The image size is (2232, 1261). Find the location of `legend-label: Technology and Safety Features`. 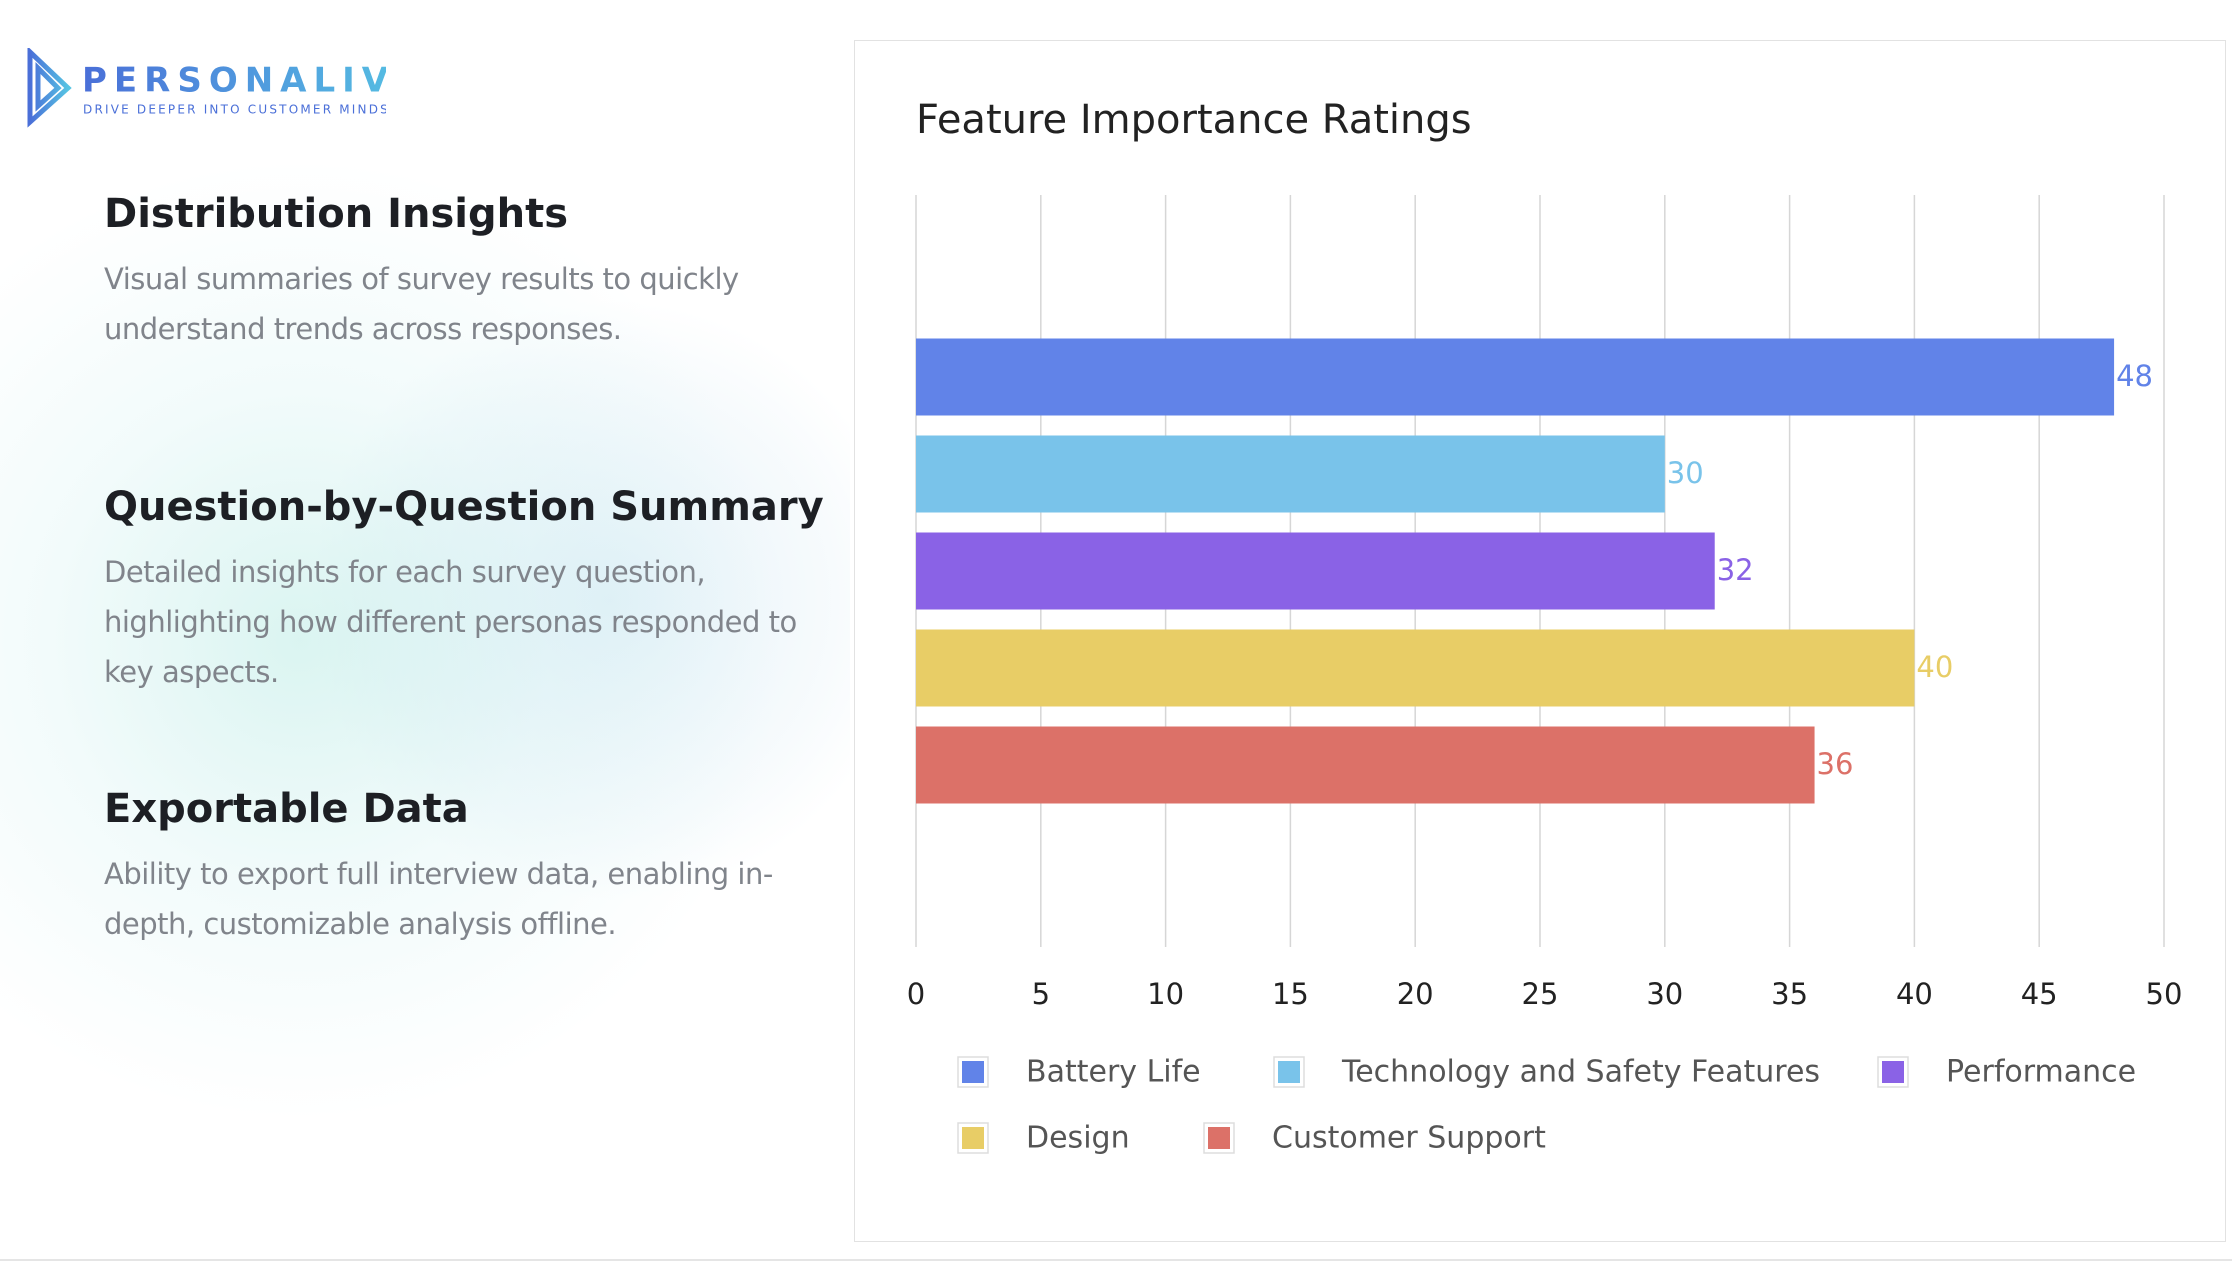

legend-label: Technology and Safety Features is located at coordinates (1580, 1072).